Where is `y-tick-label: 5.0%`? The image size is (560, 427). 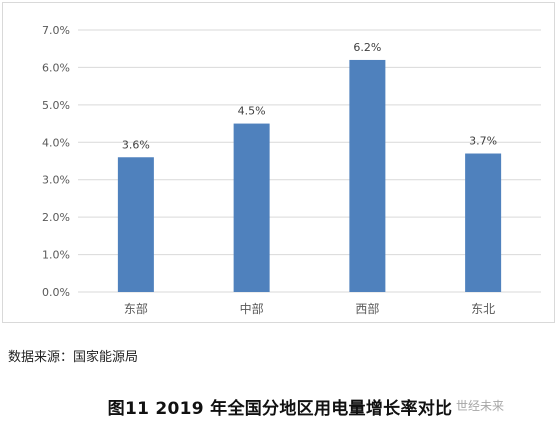
y-tick-label: 5.0% is located at coordinates (56, 105).